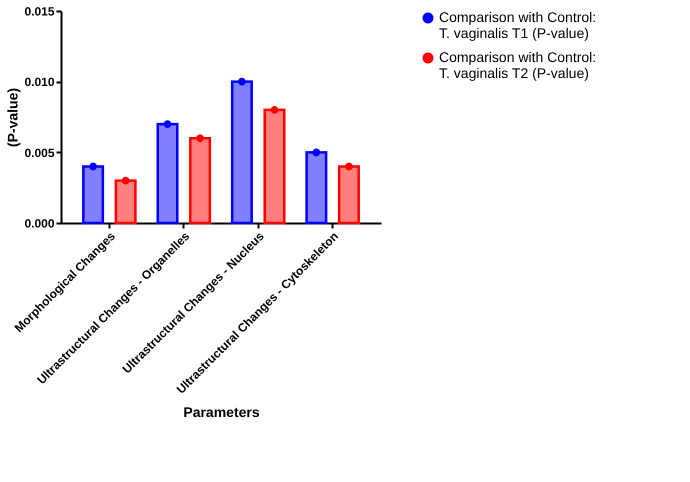 This screenshot has width=690, height=482. Describe the element at coordinates (39, 11) in the screenshot. I see `y-tick-label: 0.015` at that location.